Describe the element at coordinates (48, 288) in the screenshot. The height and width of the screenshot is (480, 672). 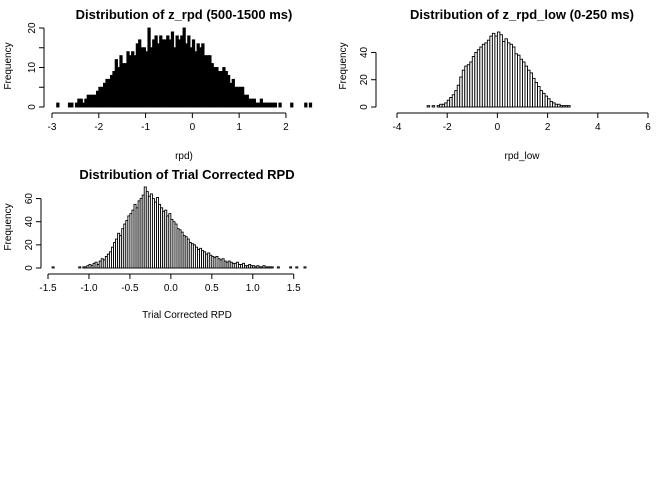
I see `x-tick-label: -1.5` at that location.